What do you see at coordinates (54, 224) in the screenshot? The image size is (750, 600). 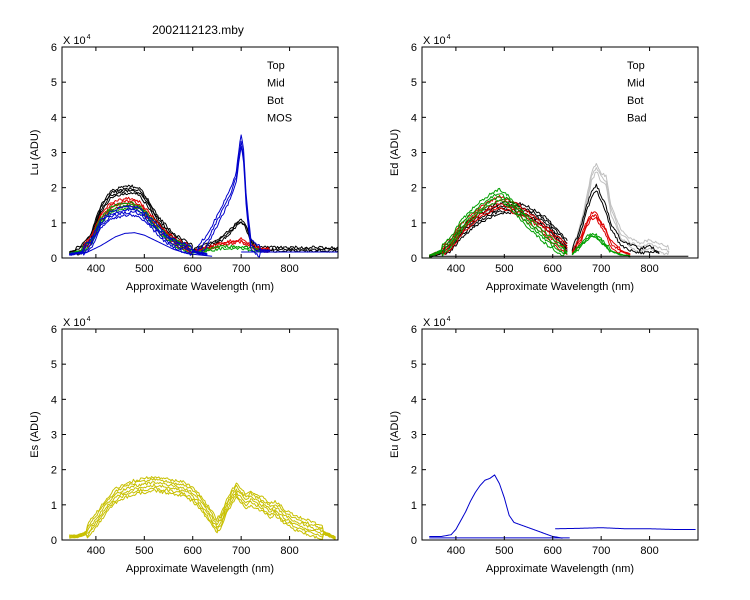 I see `lu-y-tick-label: 1` at bounding box center [54, 224].